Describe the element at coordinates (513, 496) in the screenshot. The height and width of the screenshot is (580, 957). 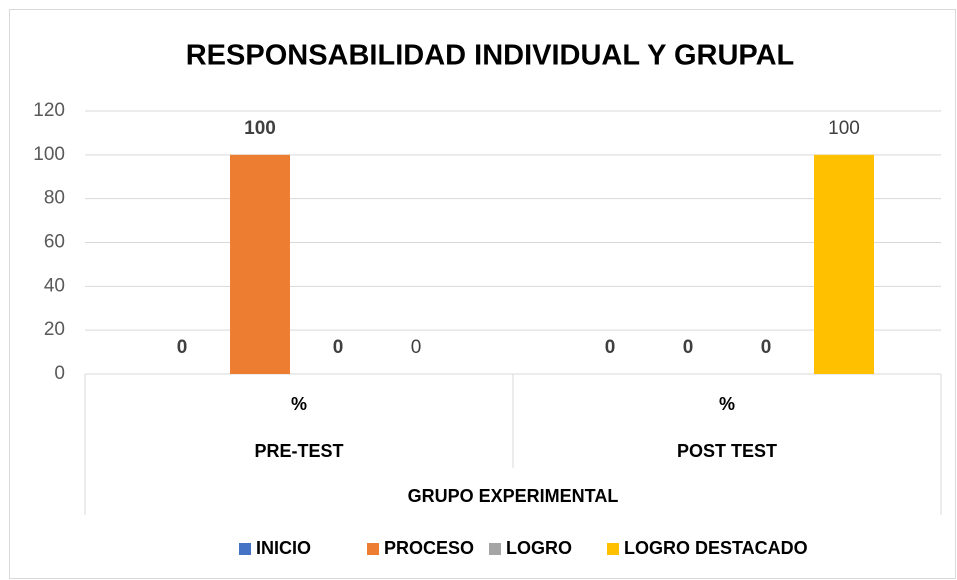
I see `outer-group-label: GRUPO EXPERIMENTAL` at that location.